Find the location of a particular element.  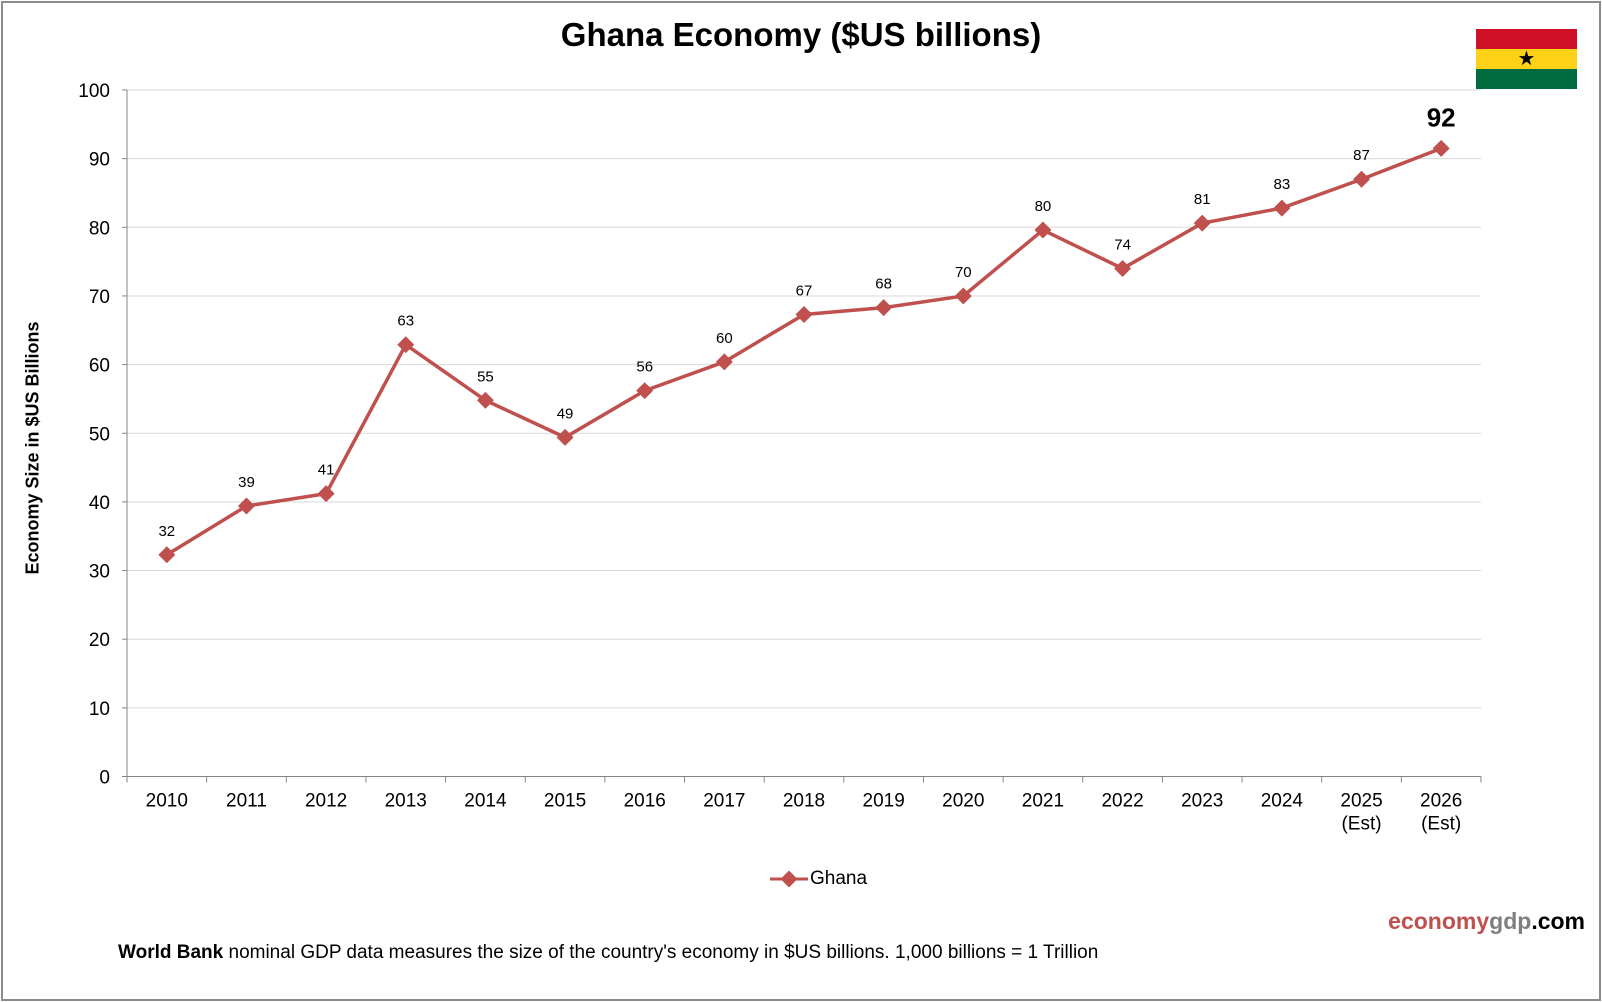

y-tick-label: 80 is located at coordinates (99, 228).